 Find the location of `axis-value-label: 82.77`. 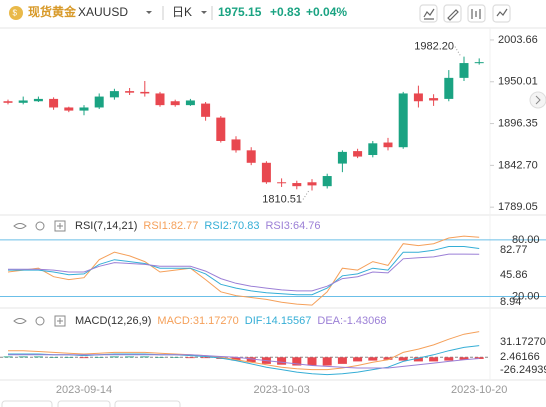

axis-value-label: 82.77 is located at coordinates (514, 250).